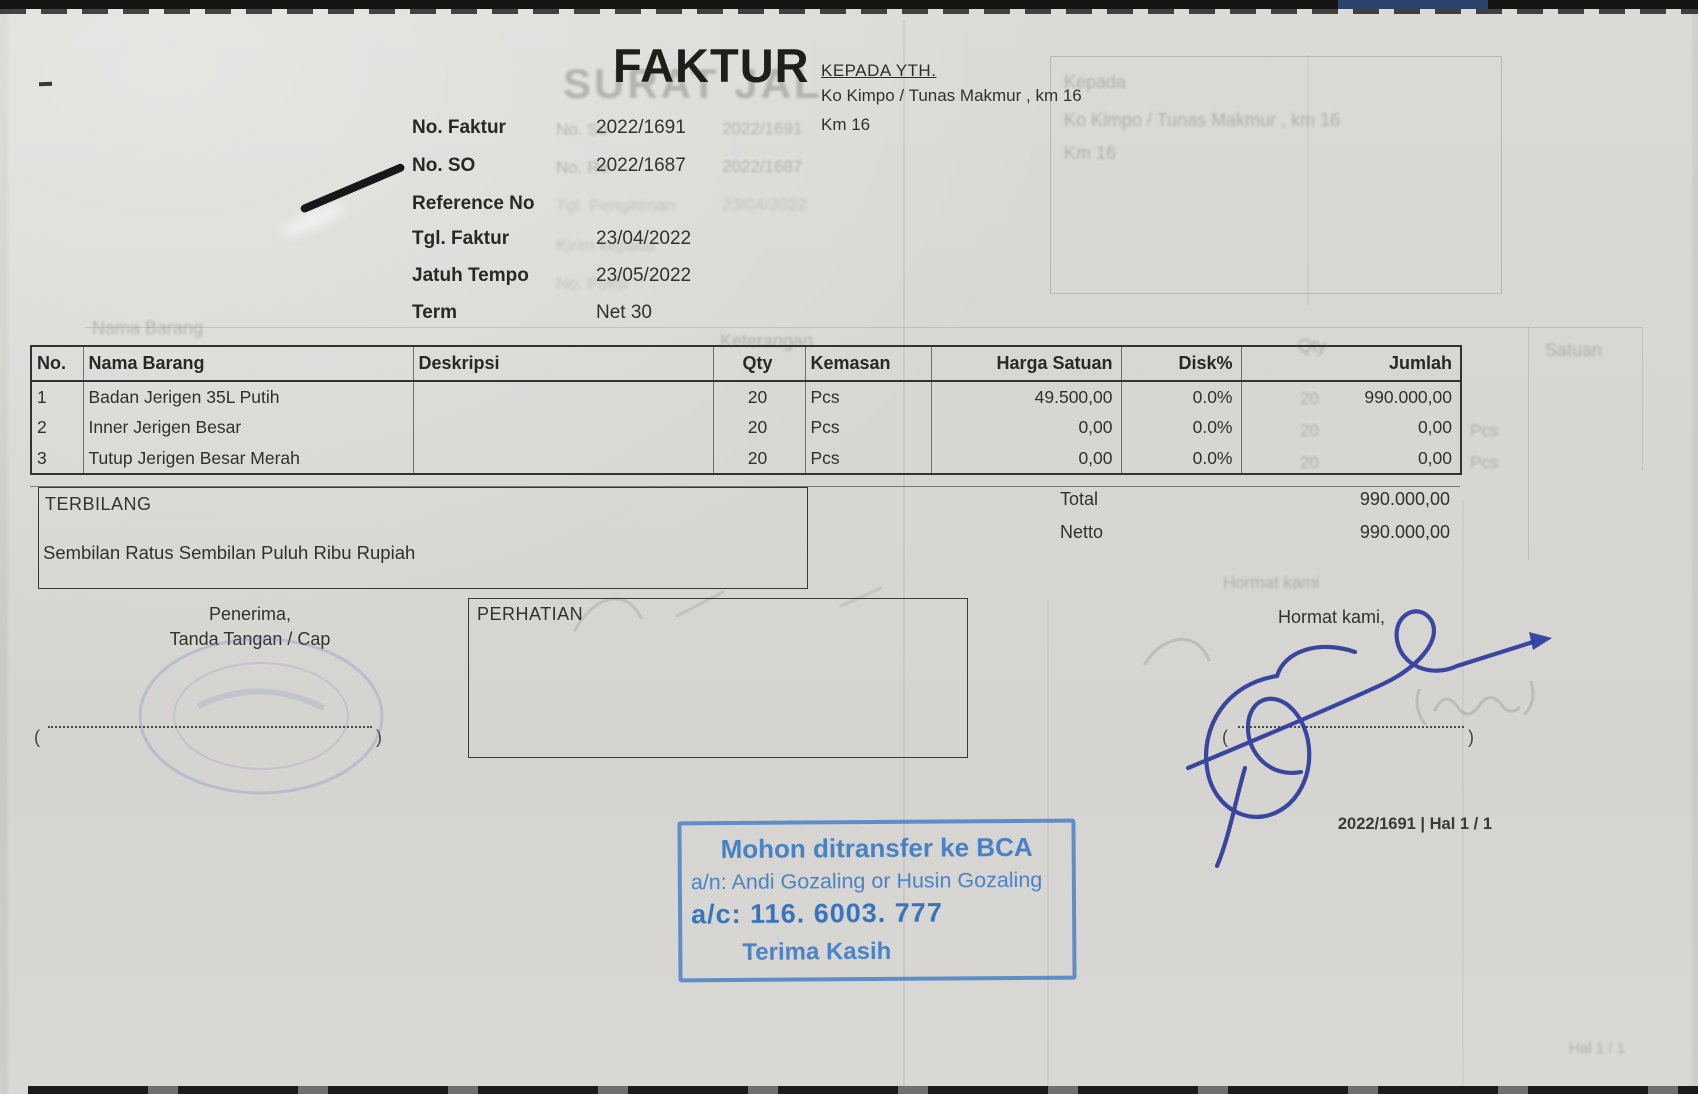 The height and width of the screenshot is (1094, 1698). Describe the element at coordinates (1180, 364) in the screenshot. I see `col-header-disk: Disk%` at that location.